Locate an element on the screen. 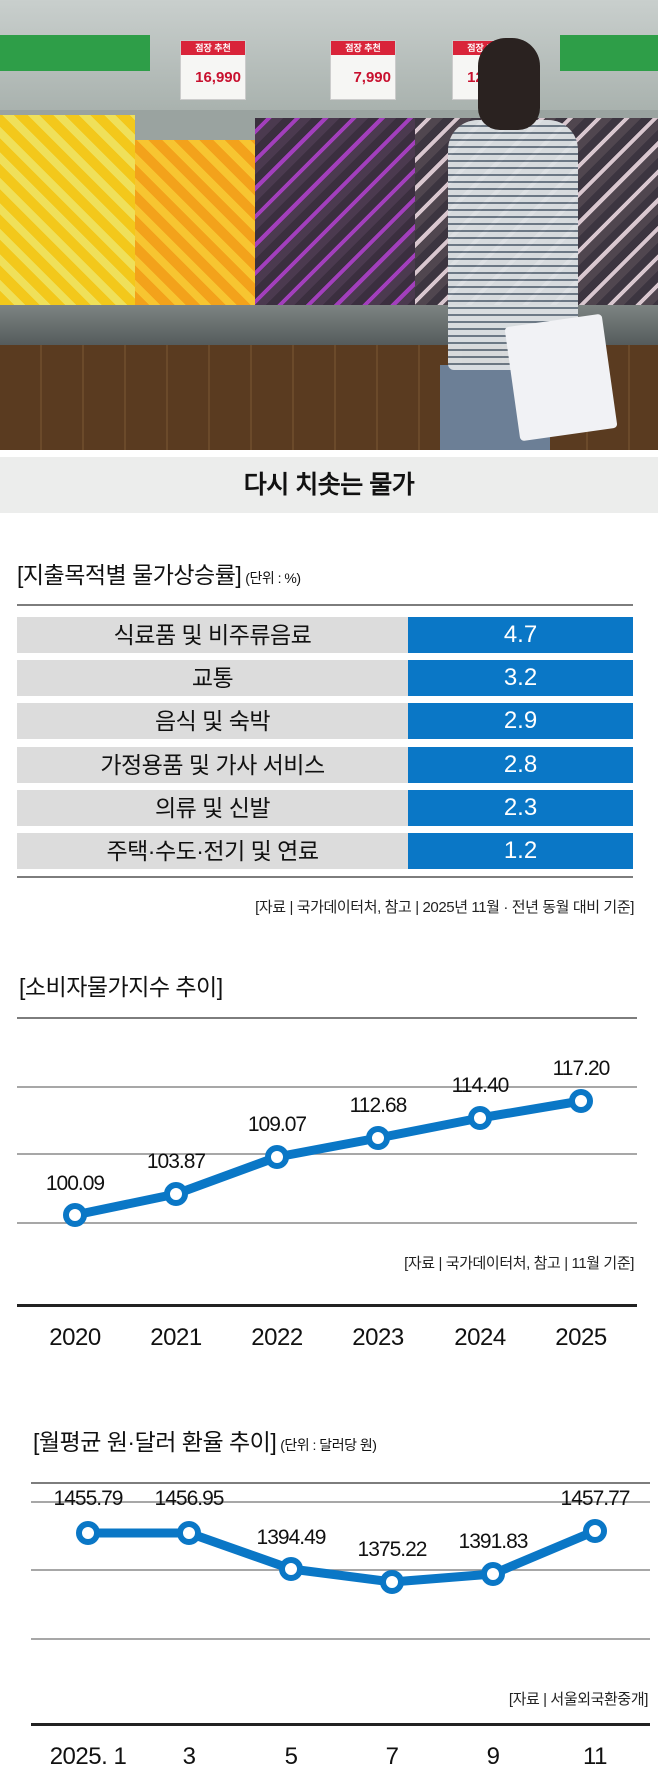  fx-top-divider is located at coordinates (340, 1483).